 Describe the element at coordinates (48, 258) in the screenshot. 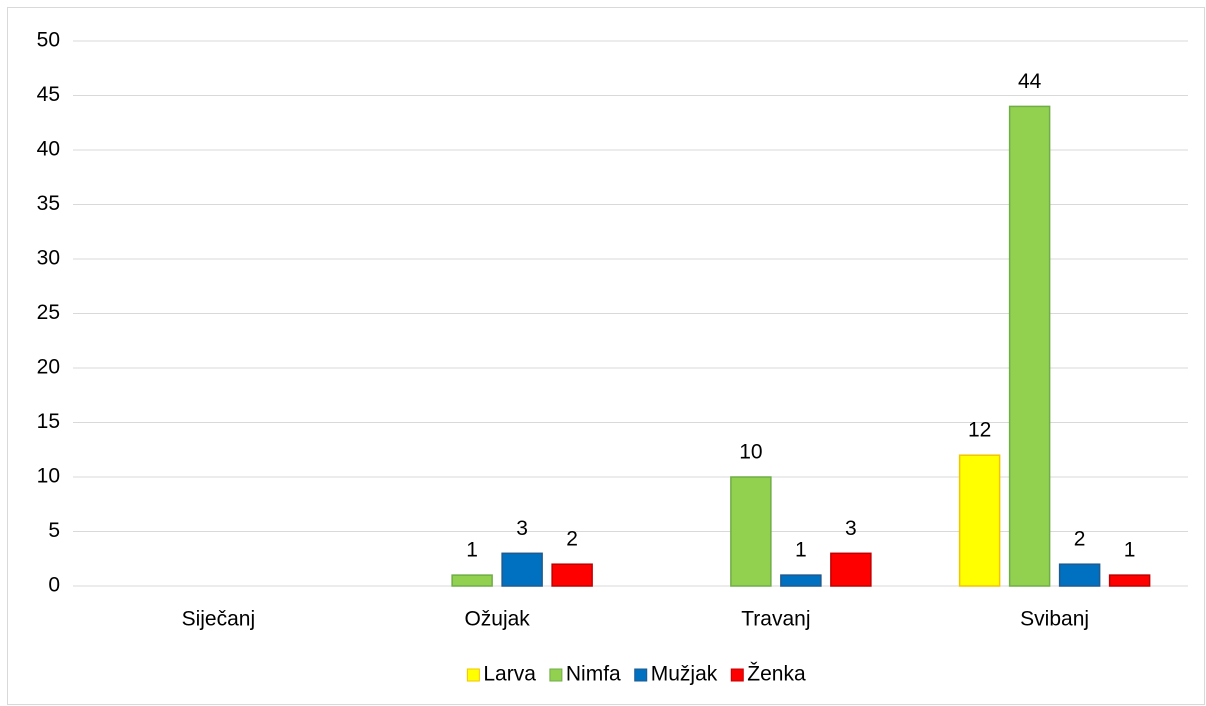

I see `y-tick-label: 30` at that location.